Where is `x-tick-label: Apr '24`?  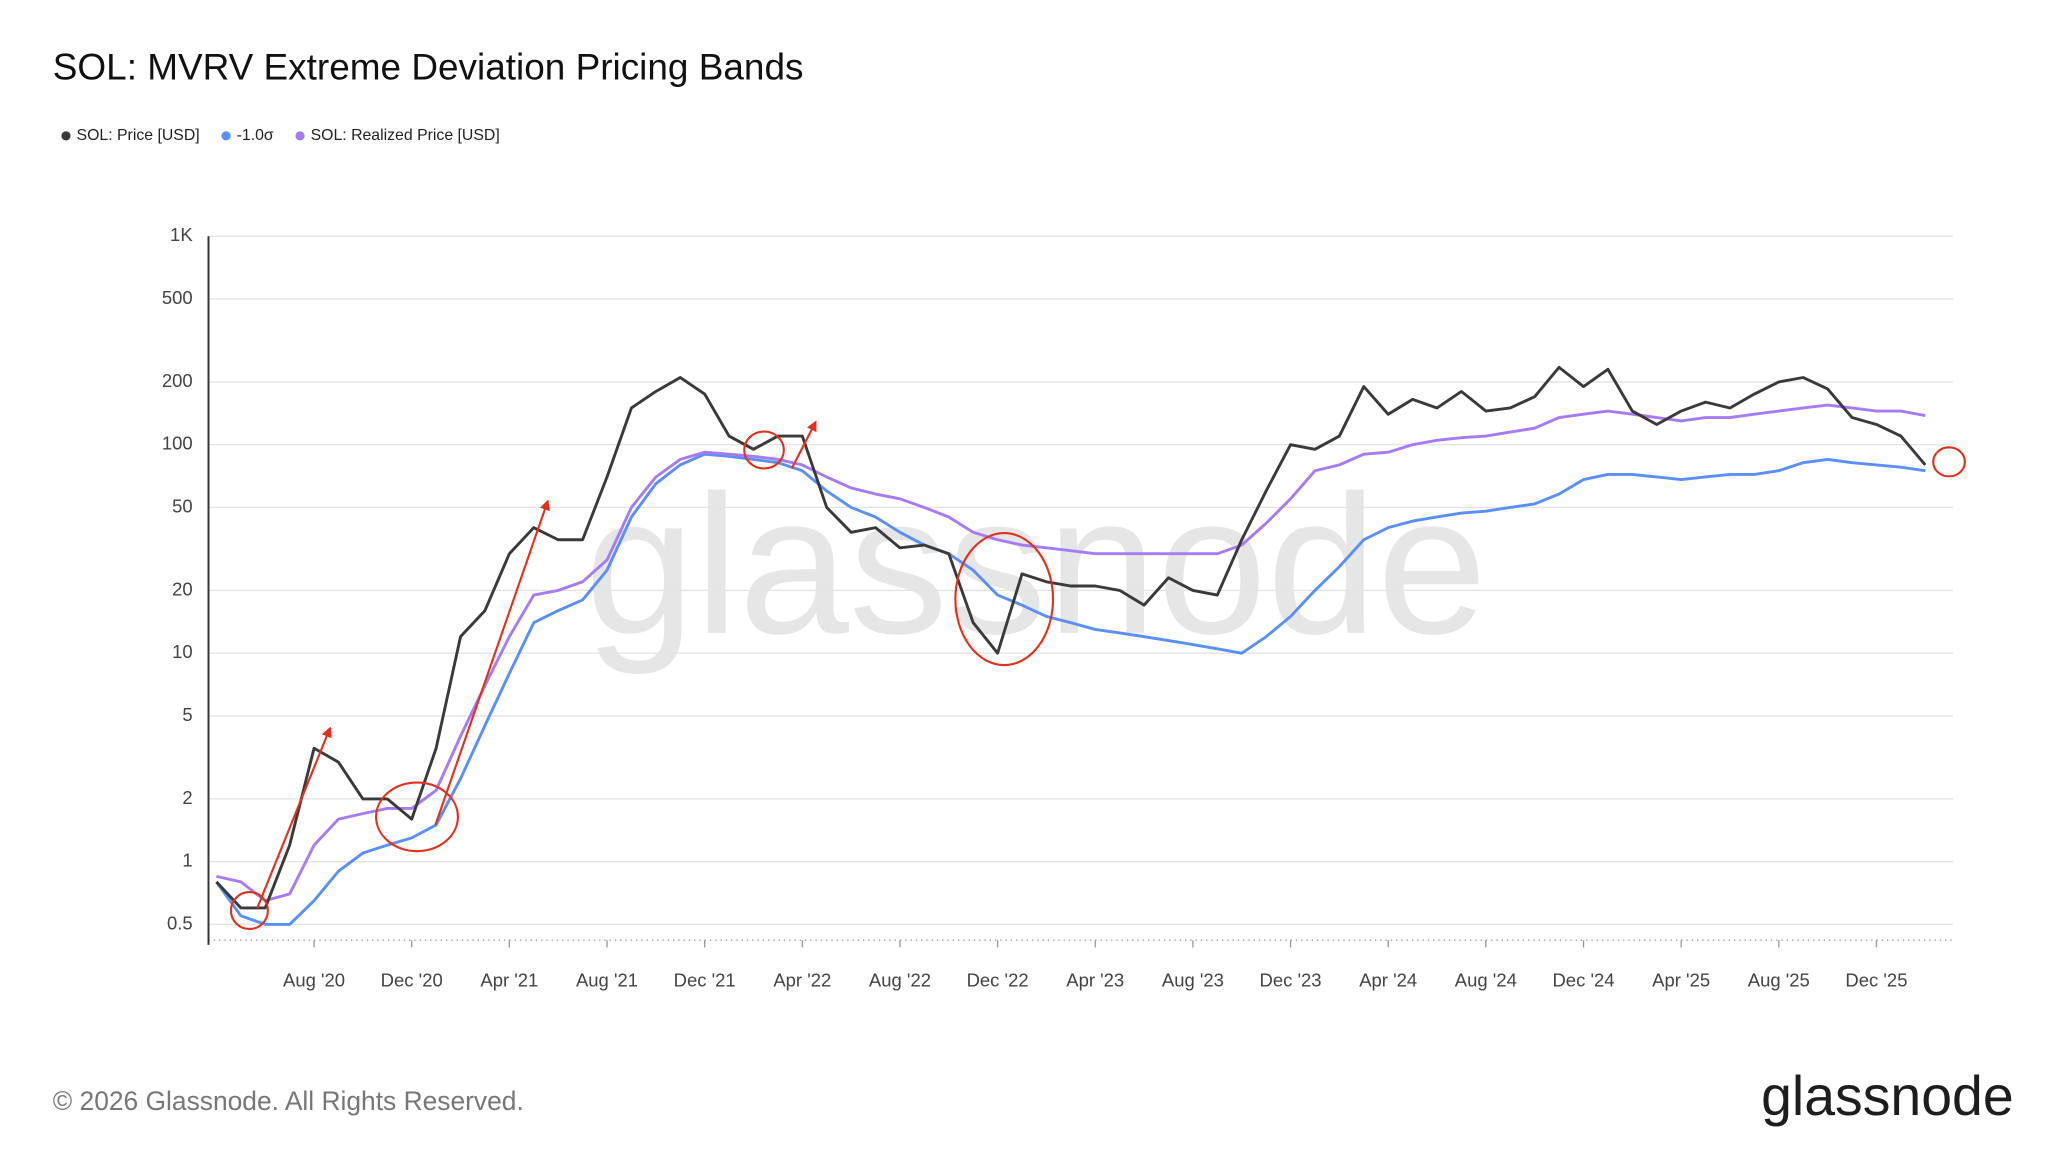 x-tick-label: Apr '24 is located at coordinates (1388, 980).